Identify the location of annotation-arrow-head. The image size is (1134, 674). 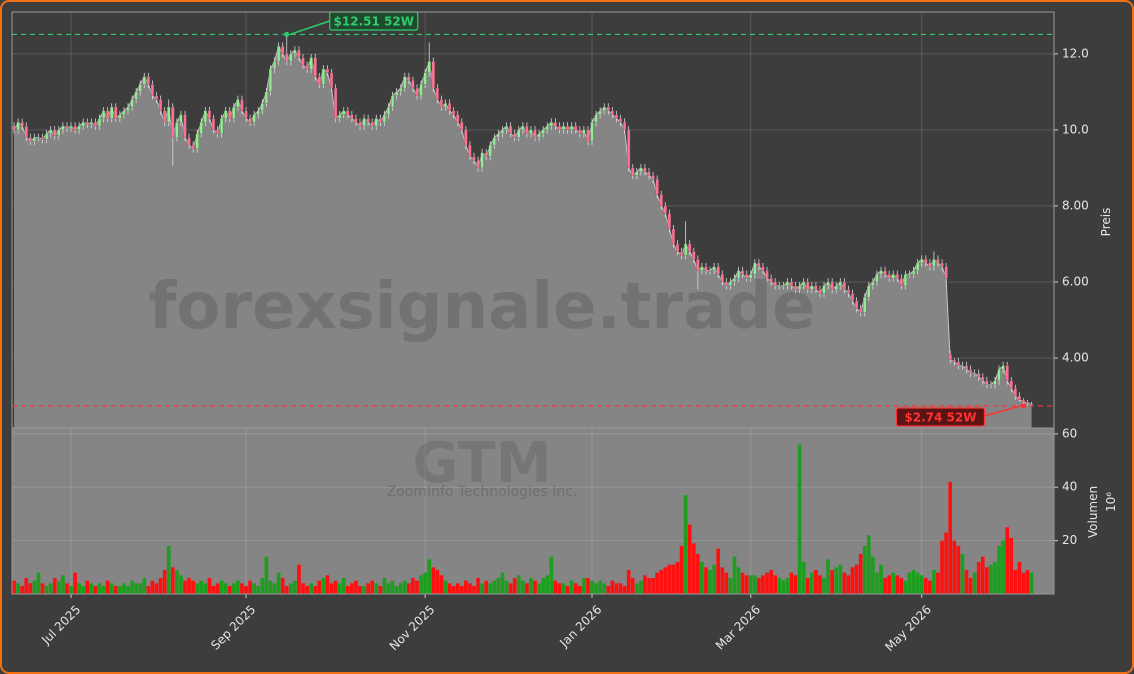
(287, 34).